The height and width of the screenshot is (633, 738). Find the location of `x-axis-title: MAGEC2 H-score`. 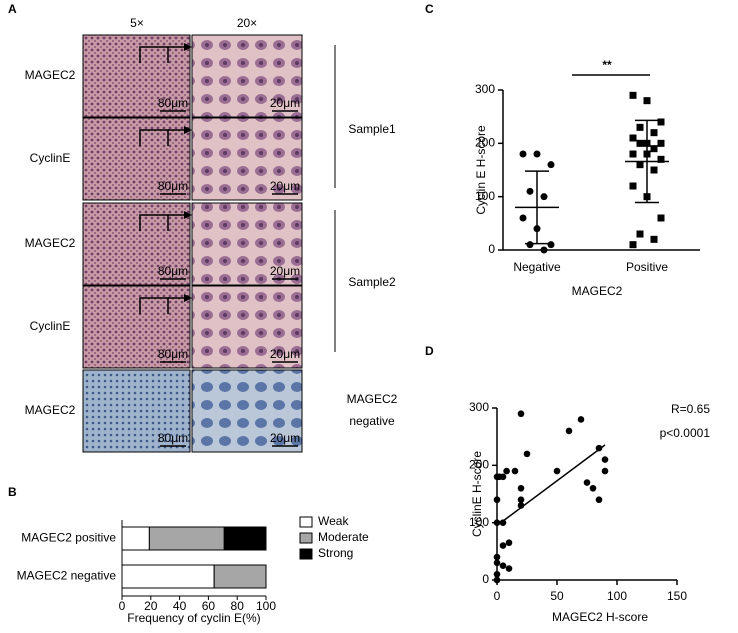

x-axis-title: MAGEC2 H-score is located at coordinates (600, 617).